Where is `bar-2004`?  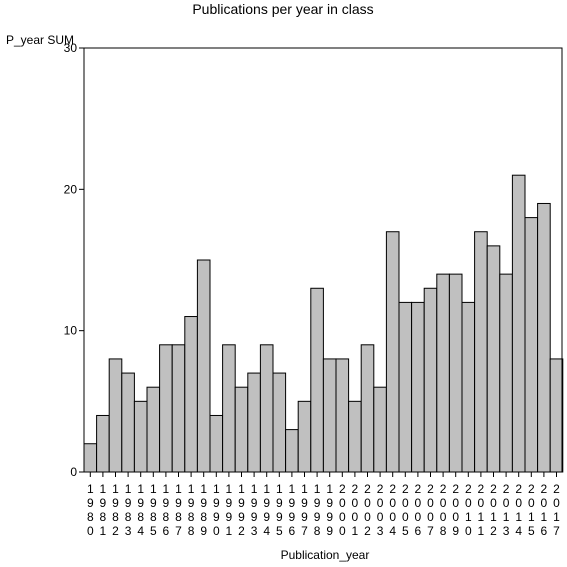 bar-2004 is located at coordinates (392, 352).